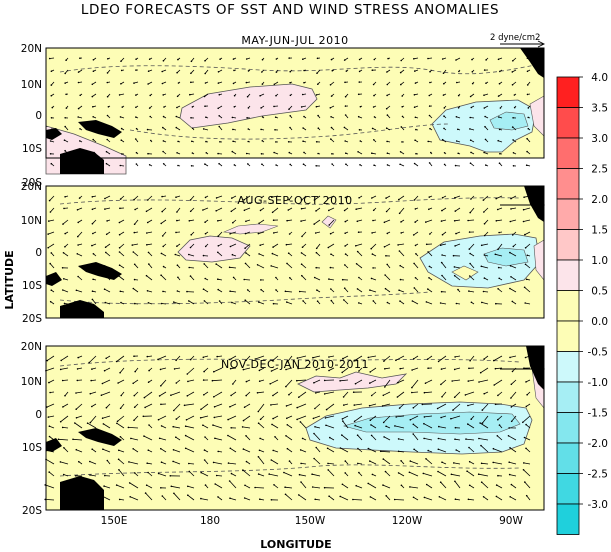 This screenshot has width=611, height=552. Describe the element at coordinates (54, 279) in the screenshot. I see `island-landmass` at that location.